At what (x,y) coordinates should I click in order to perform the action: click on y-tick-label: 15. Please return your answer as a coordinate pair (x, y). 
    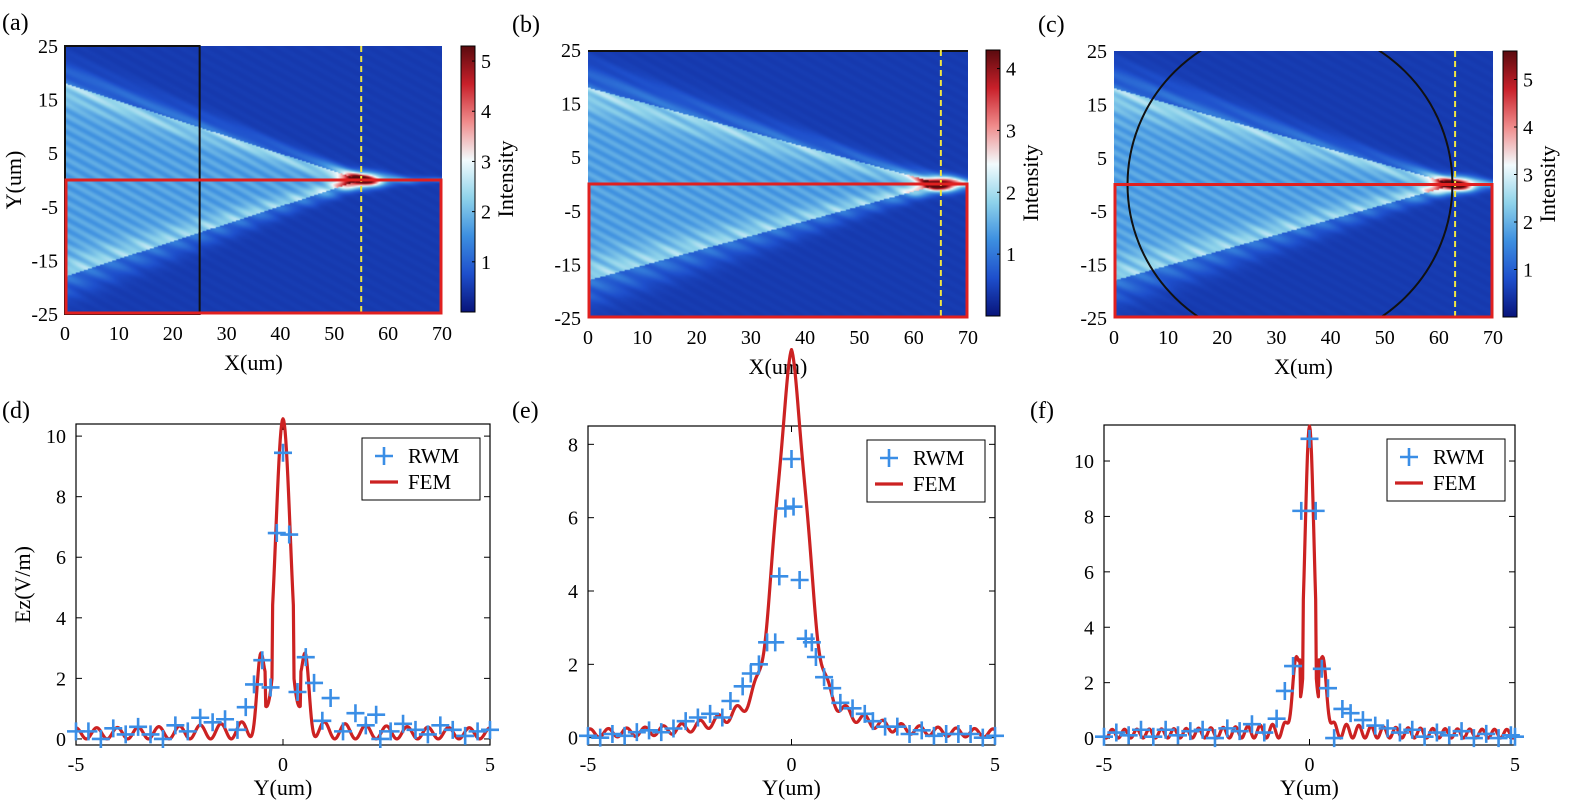
    Looking at the image, I should click on (48, 101).